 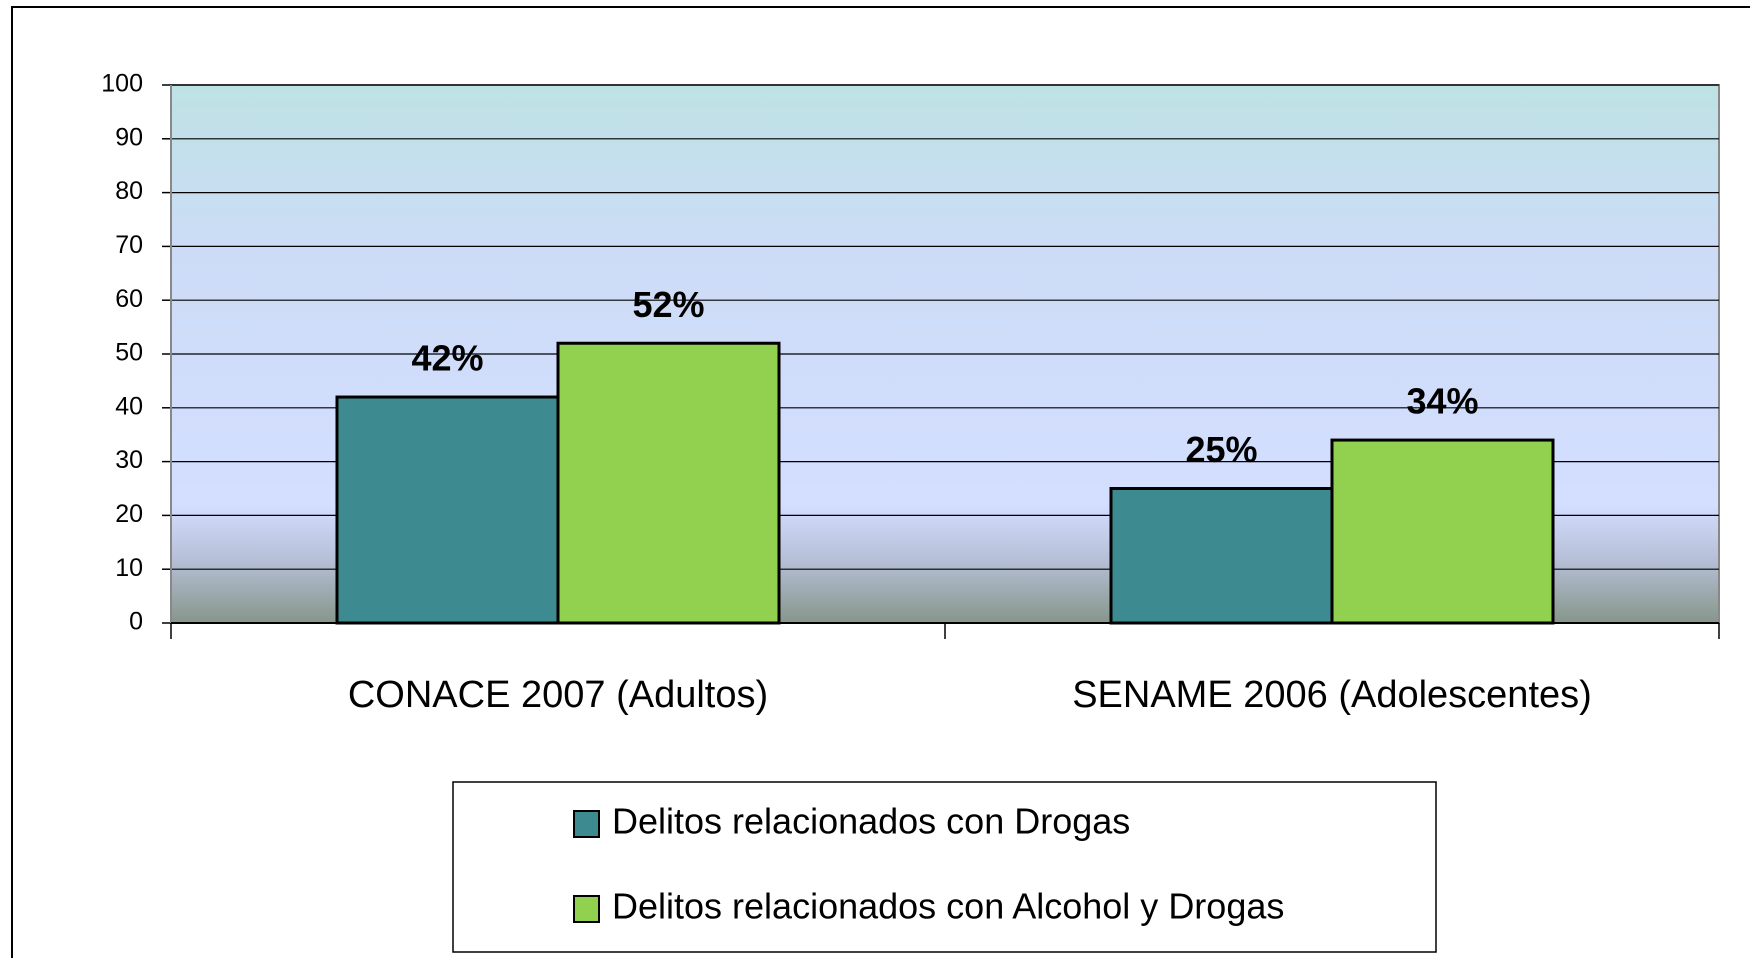 What do you see at coordinates (129, 460) in the screenshot?
I see `y-tick-label: 30` at bounding box center [129, 460].